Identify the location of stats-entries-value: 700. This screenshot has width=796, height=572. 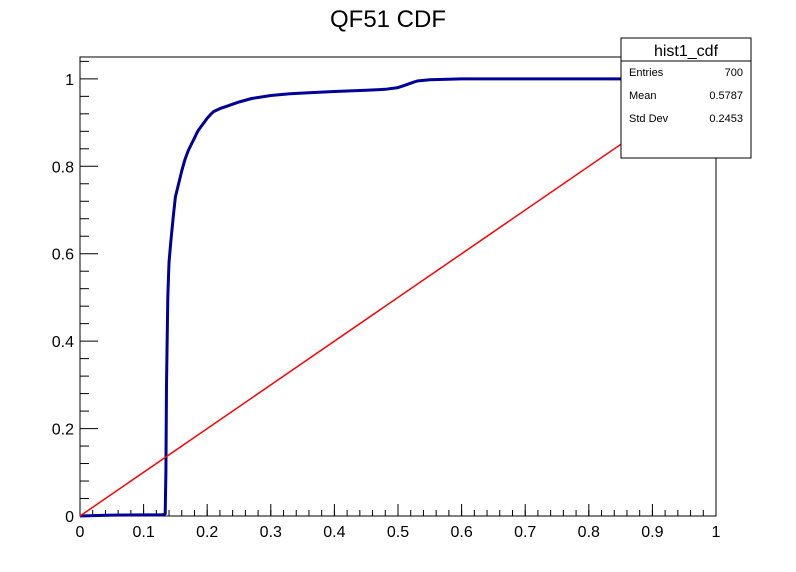
(734, 73).